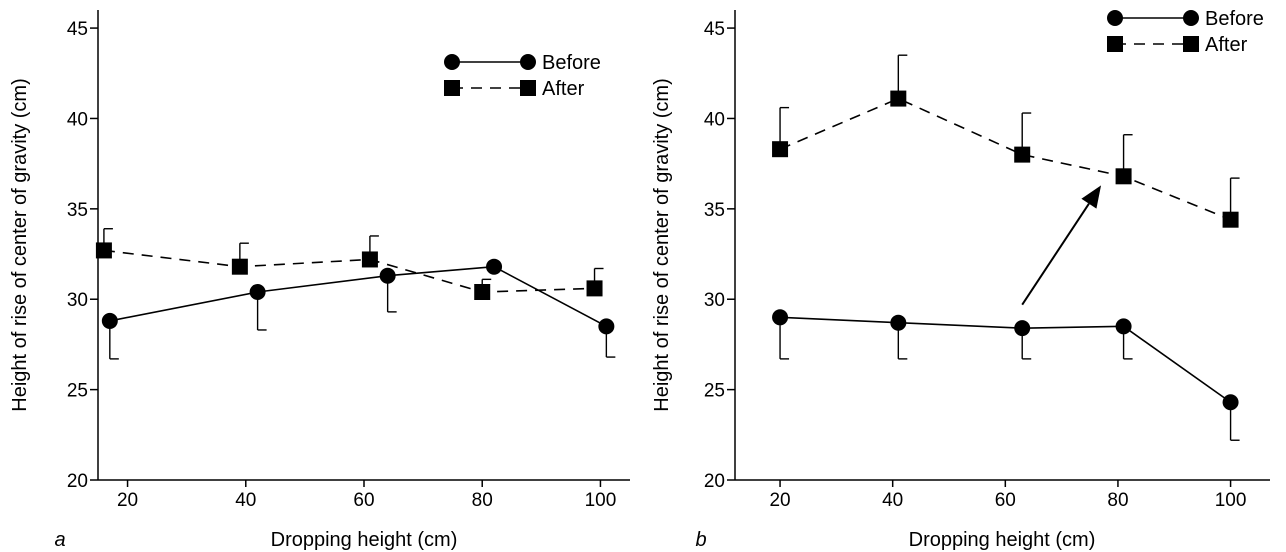 This screenshot has width=1286, height=552. Describe the element at coordinates (1055, 254) in the screenshot. I see `annotation-arrow-shaft` at that location.